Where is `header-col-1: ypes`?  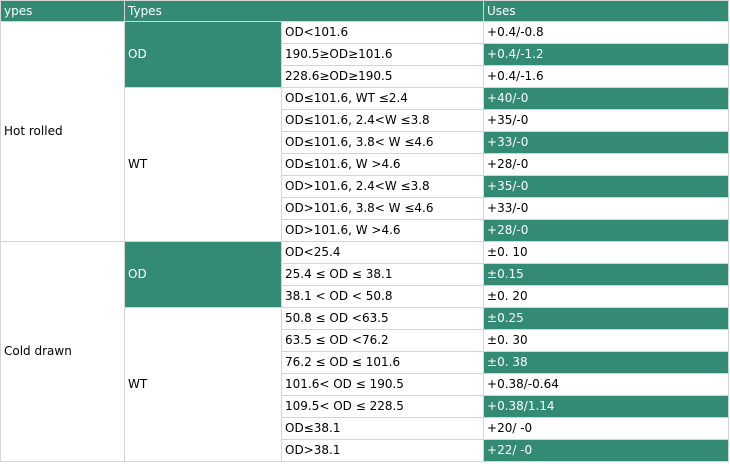
header-col-1: ypes is located at coordinates (62, 11).